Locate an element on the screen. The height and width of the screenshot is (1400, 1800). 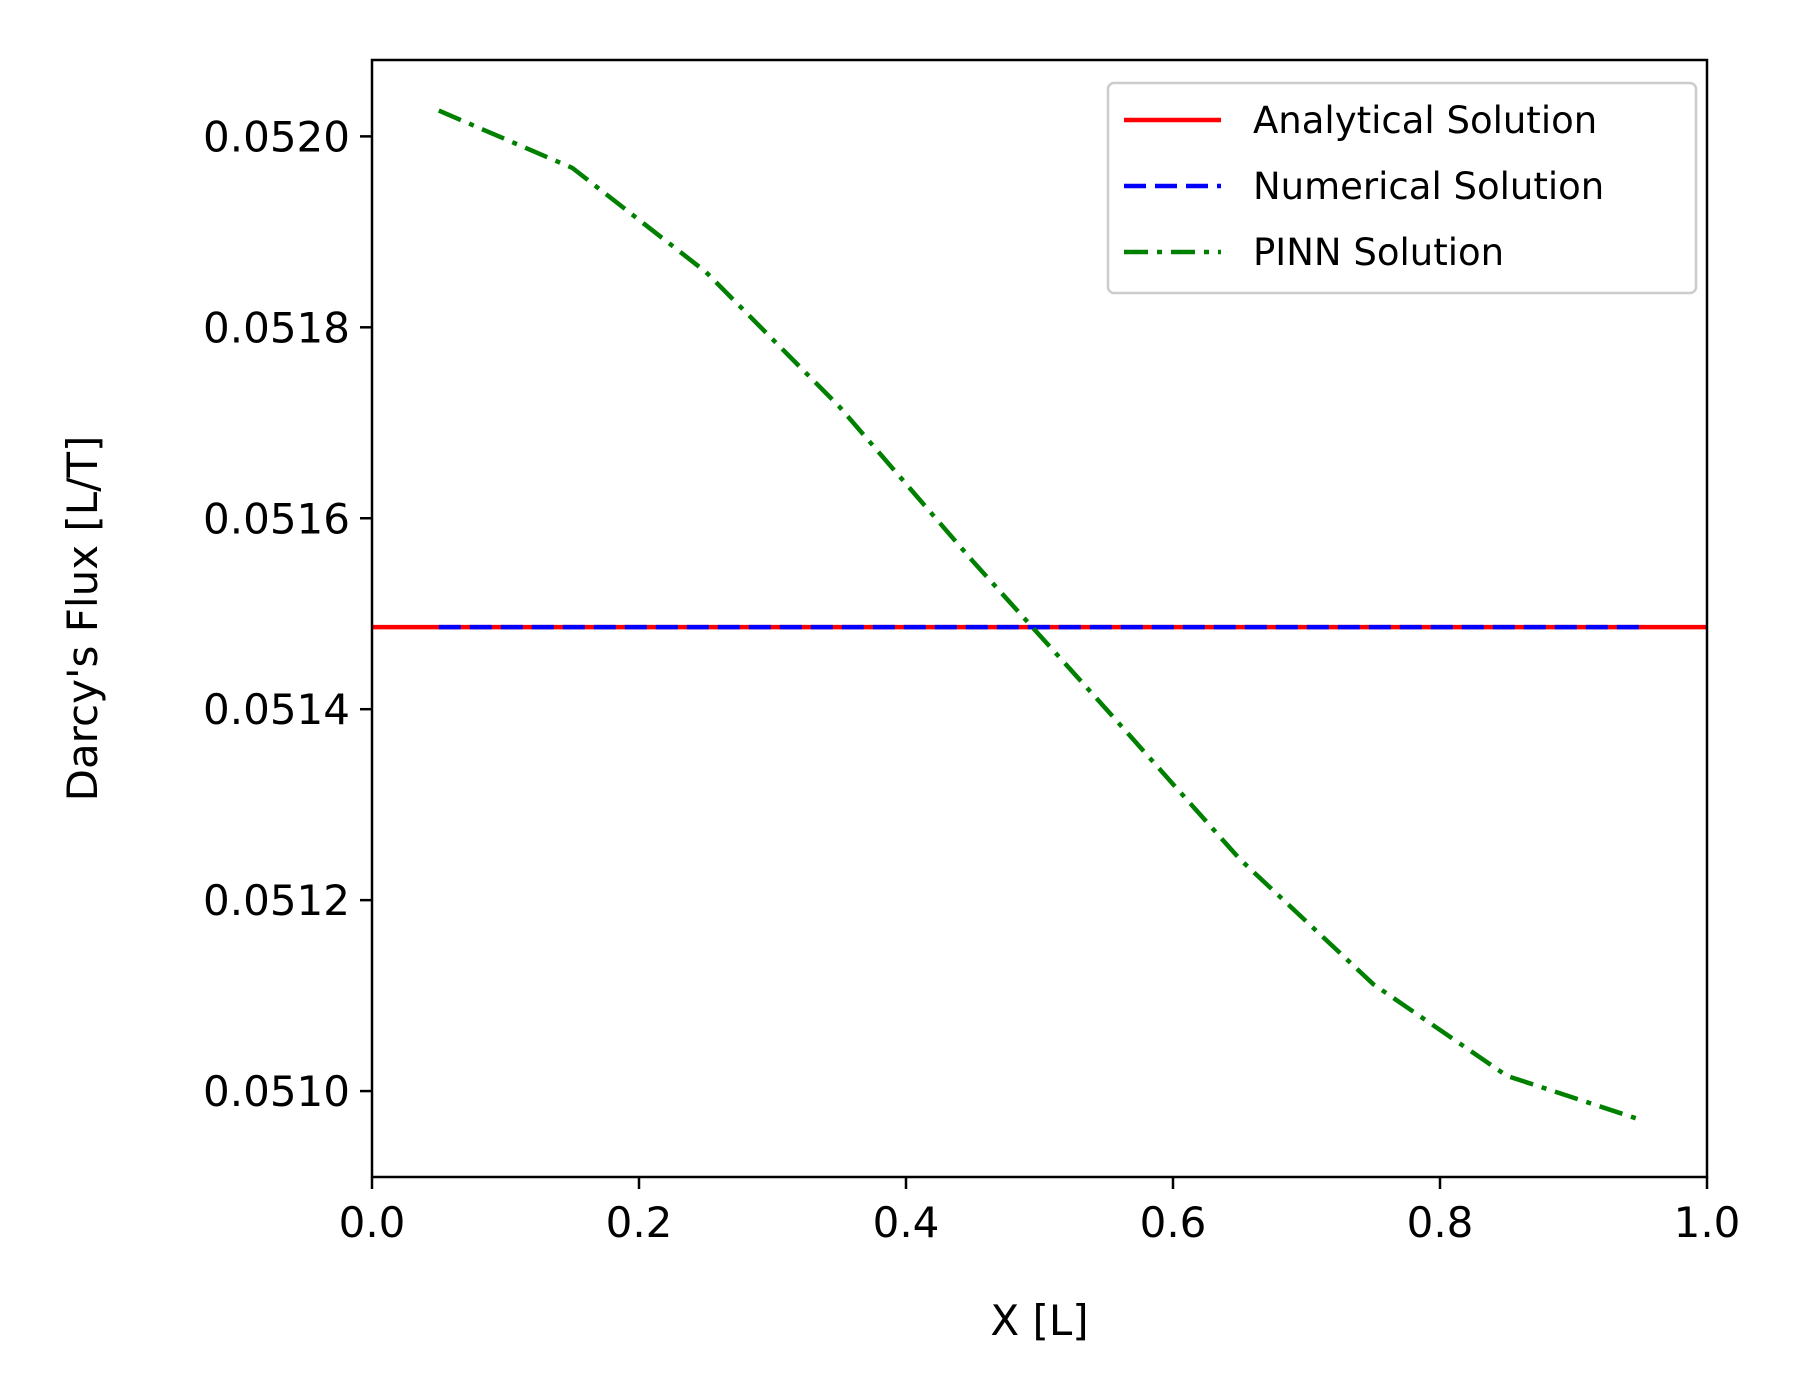
y-tick-label: 0.0514 is located at coordinates (276, 709).